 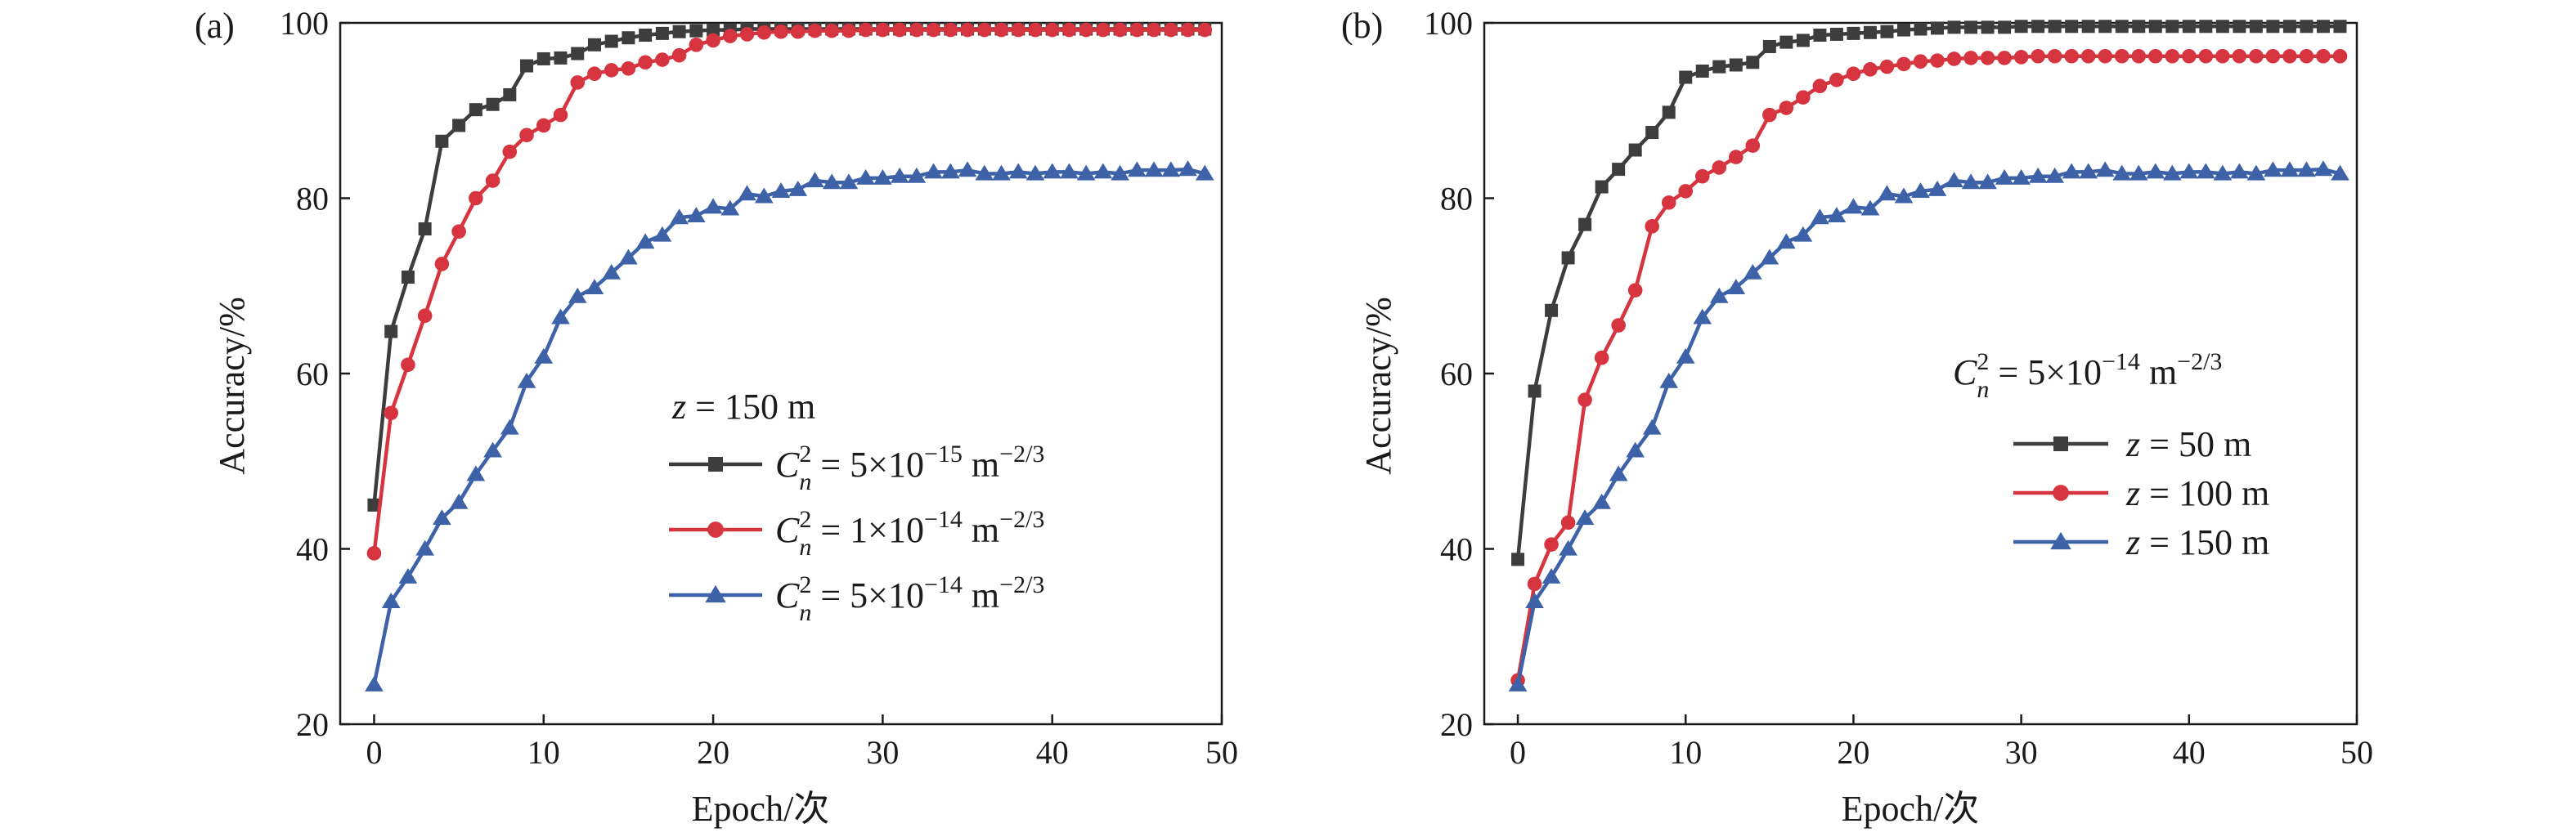 I want to click on panel-b-legend-label: z = 50 m, so click(x=2188, y=444).